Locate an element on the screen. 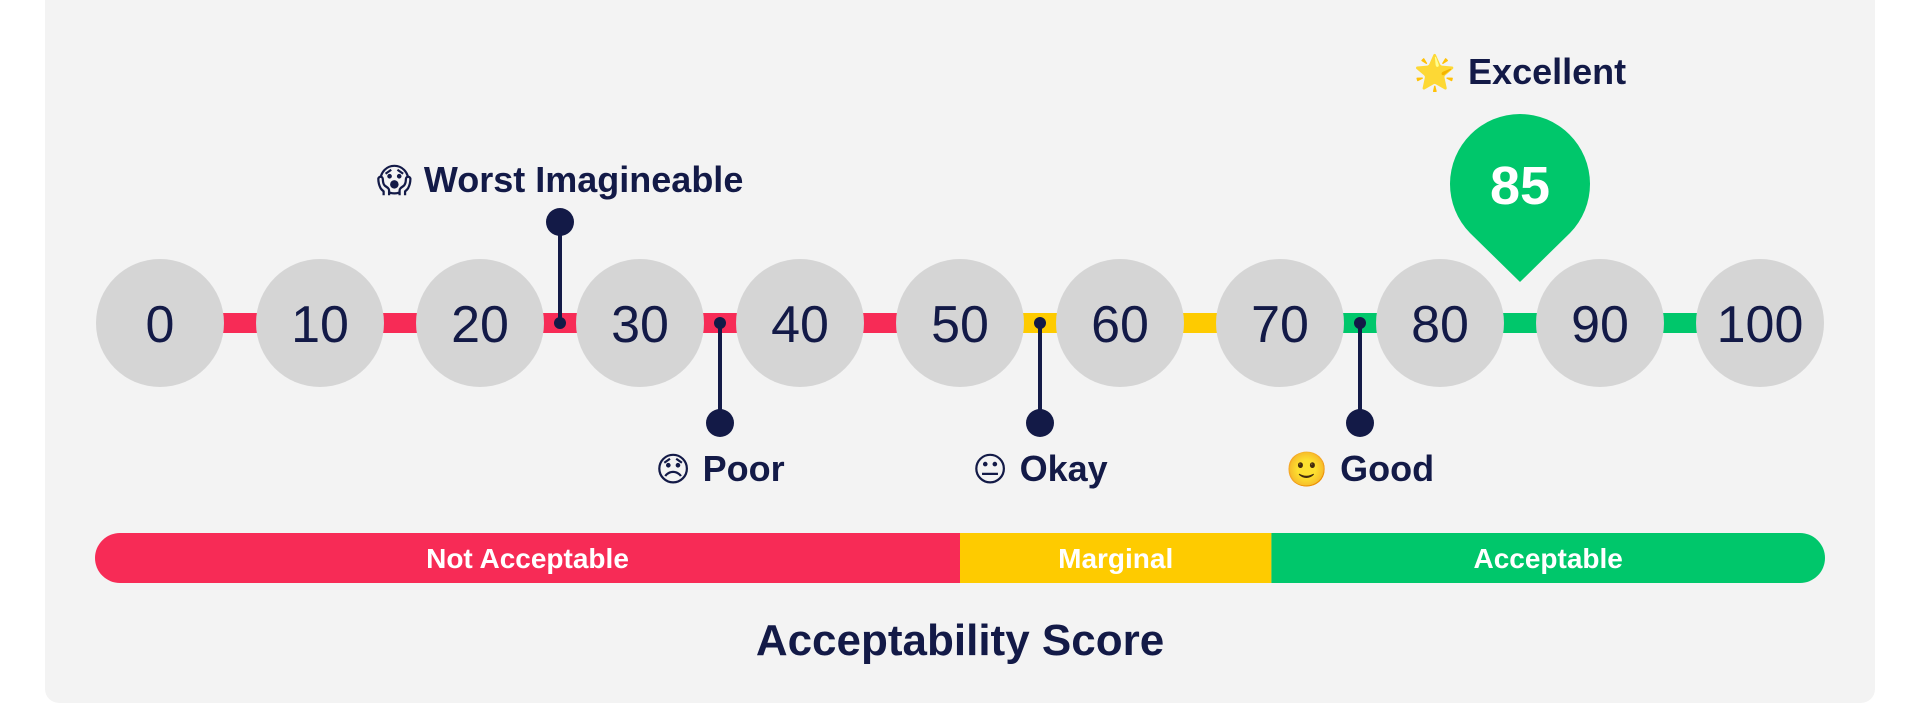  marker-label: 😱 Worst Imagineable is located at coordinates (560, 180).